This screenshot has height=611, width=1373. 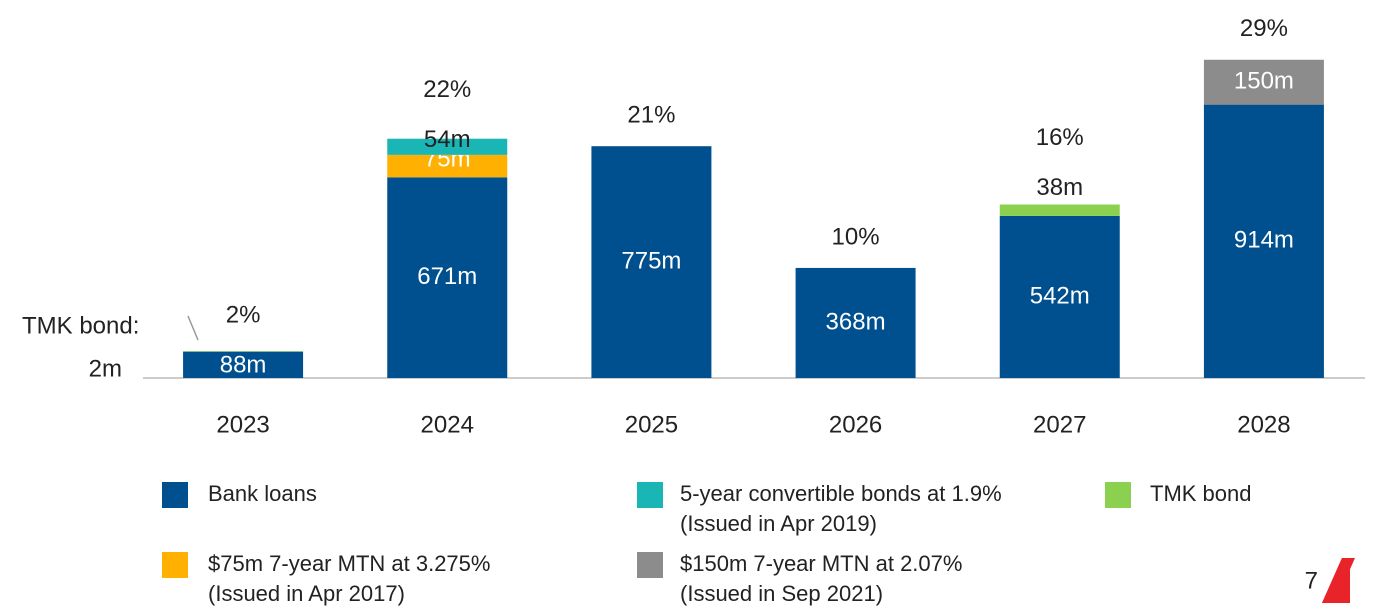 I want to click on data-label: 54m, so click(x=447, y=139).